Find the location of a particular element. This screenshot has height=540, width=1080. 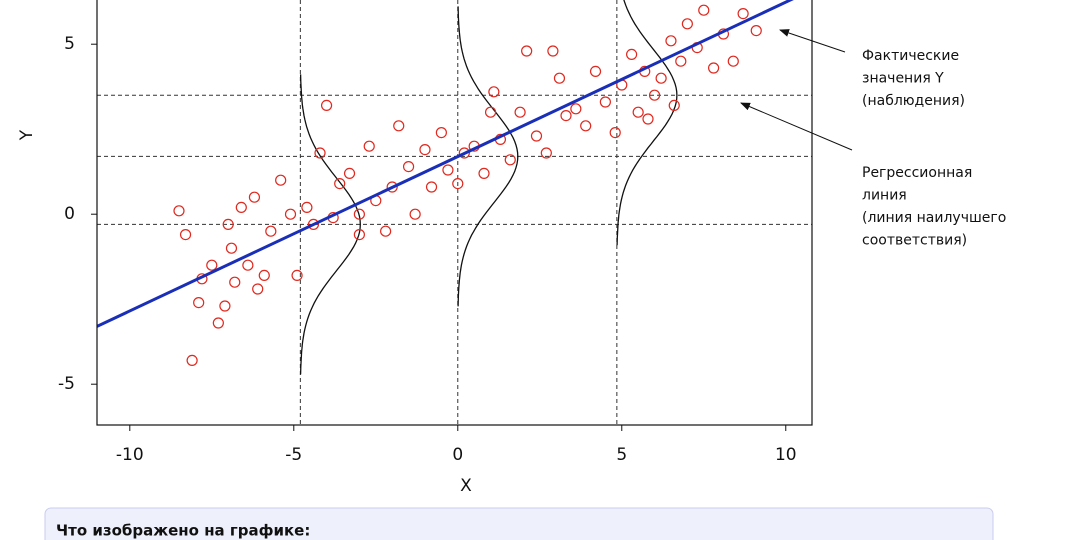

annotation-text: линия is located at coordinates (884, 196).